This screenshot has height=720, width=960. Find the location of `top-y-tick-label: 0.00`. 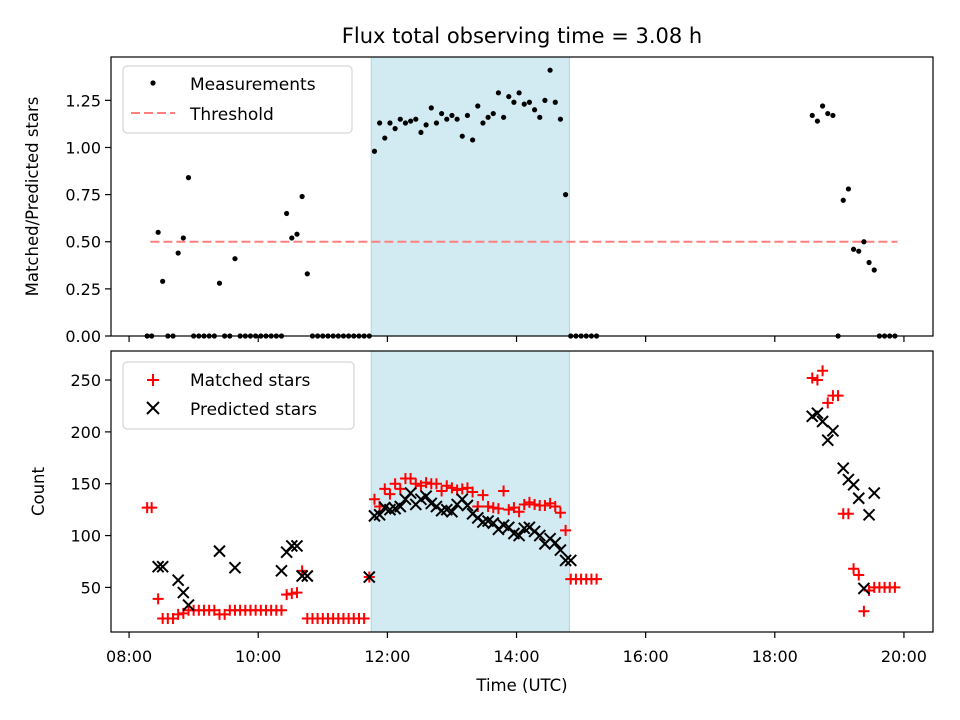

top-y-tick-label: 0.00 is located at coordinates (83, 336).